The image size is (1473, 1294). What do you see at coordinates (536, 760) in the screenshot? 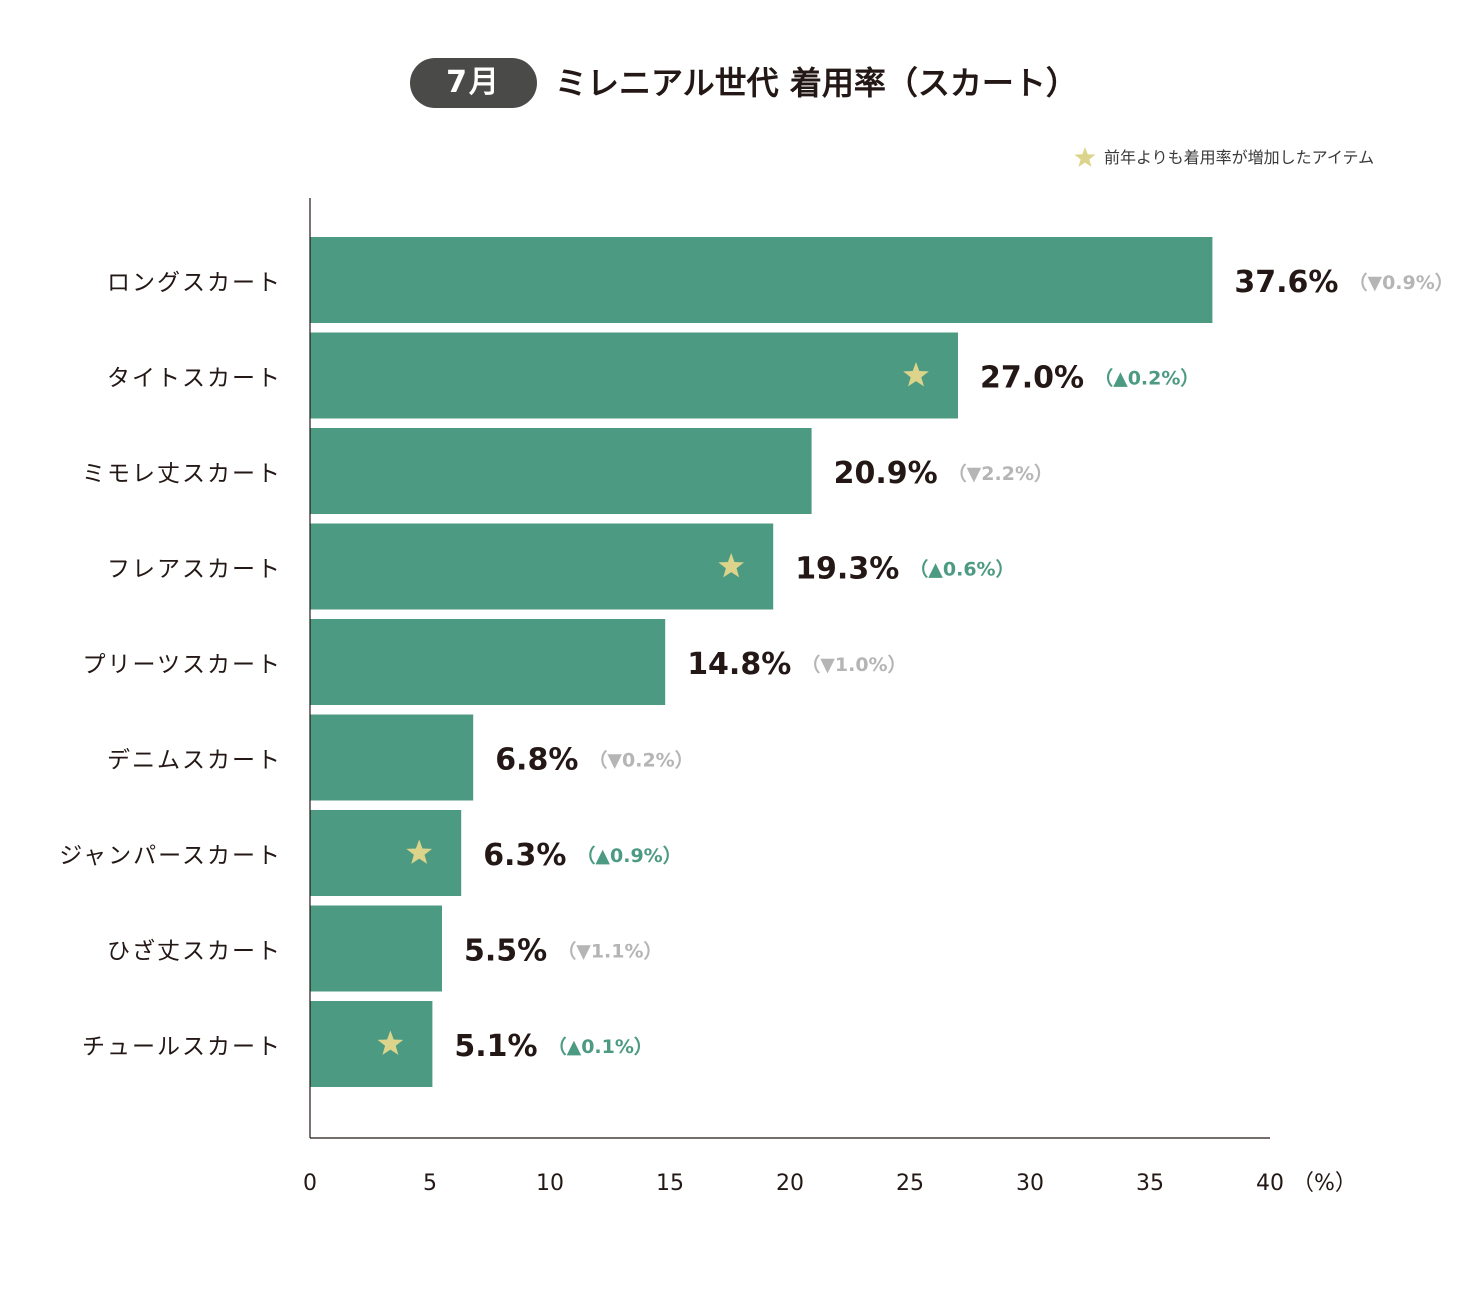
I see `value-label: 6.8%` at bounding box center [536, 760].